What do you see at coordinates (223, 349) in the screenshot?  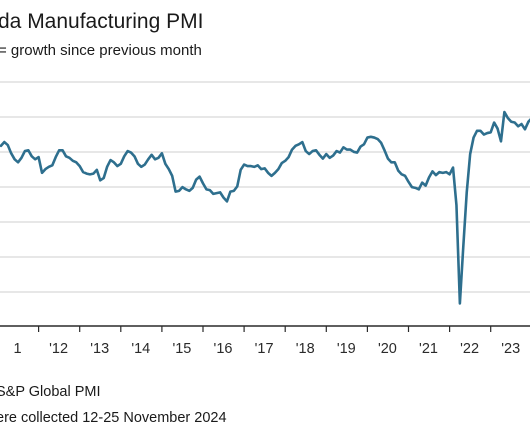 I see `x-tick-label: '16` at bounding box center [223, 349].